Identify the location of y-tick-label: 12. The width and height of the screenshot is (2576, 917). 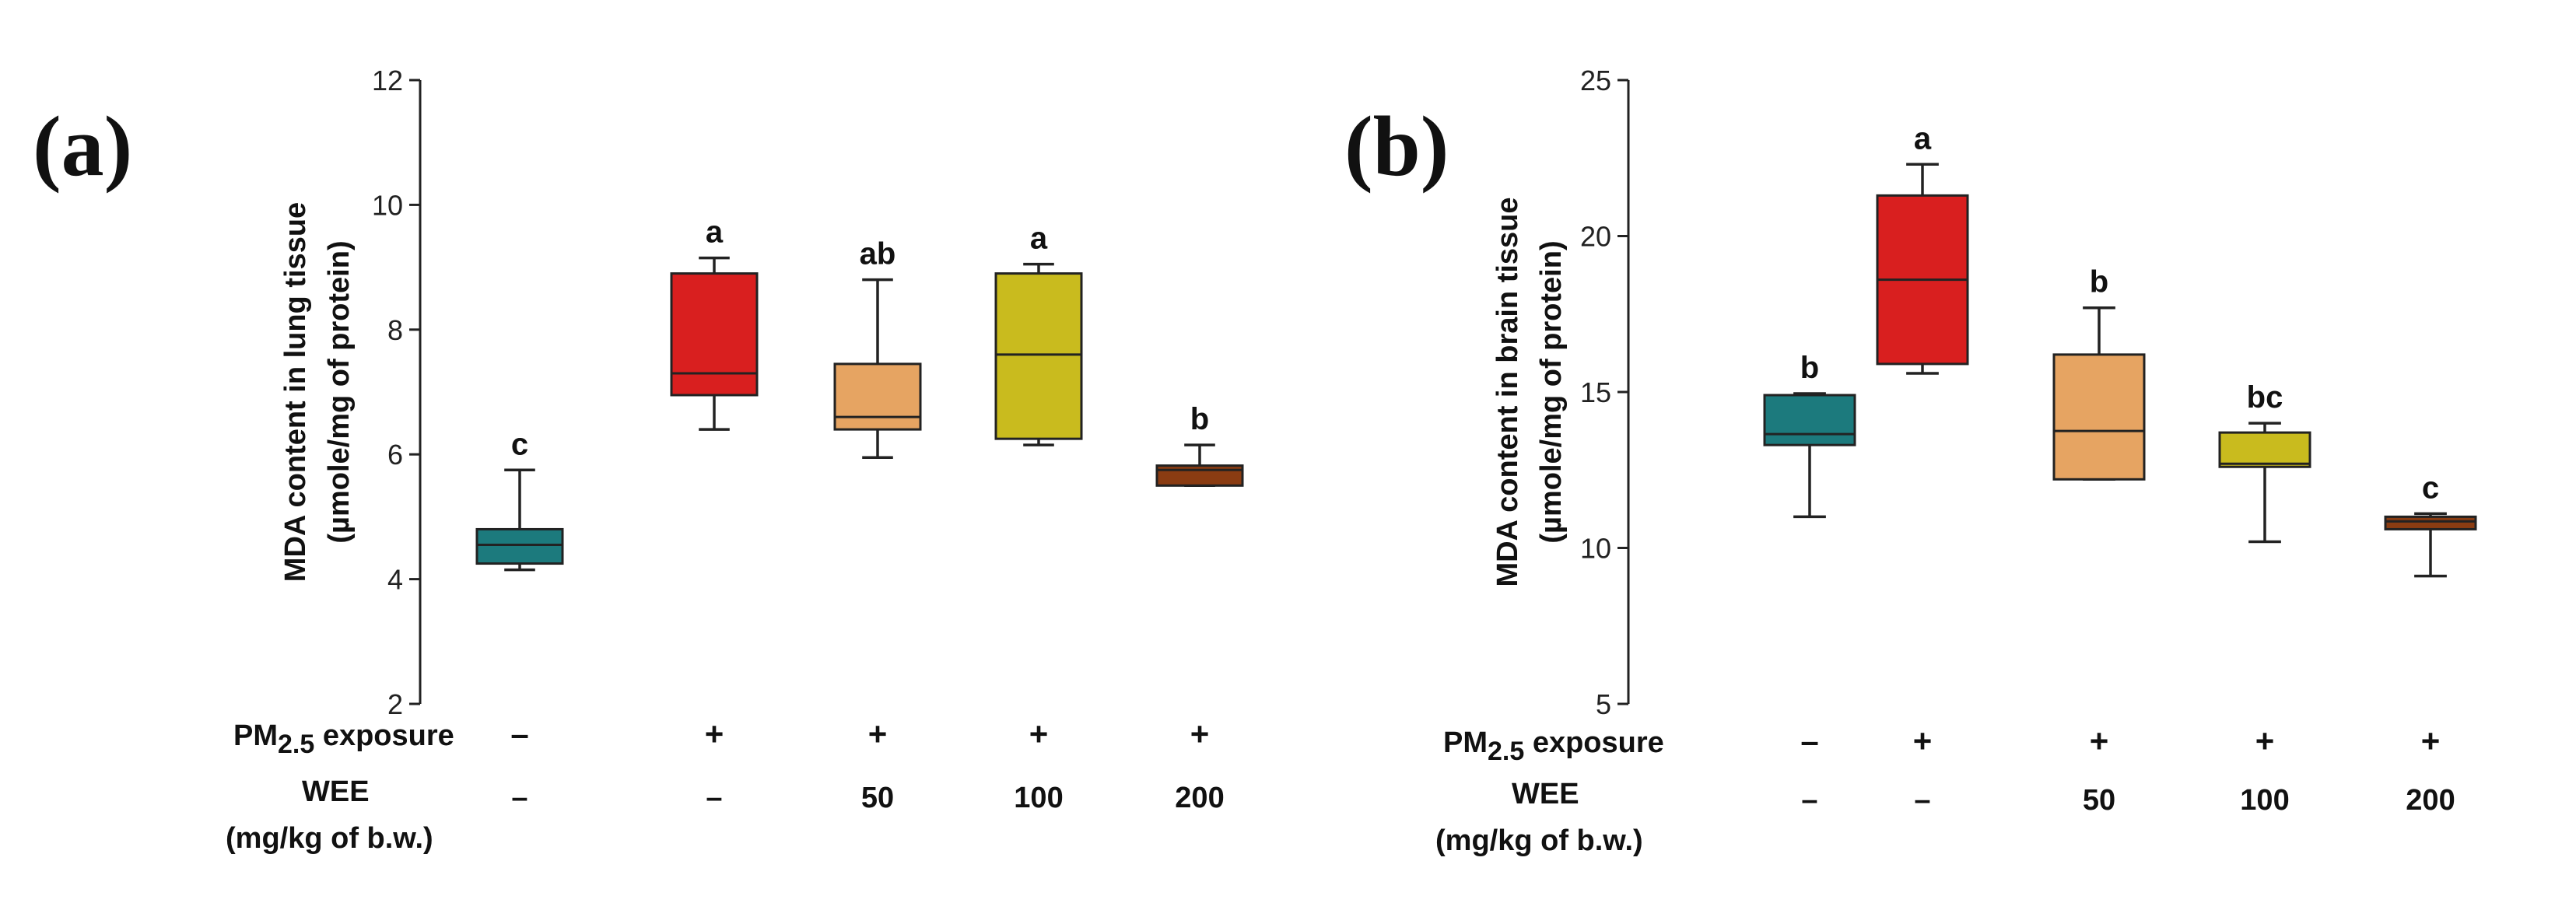
(388, 81).